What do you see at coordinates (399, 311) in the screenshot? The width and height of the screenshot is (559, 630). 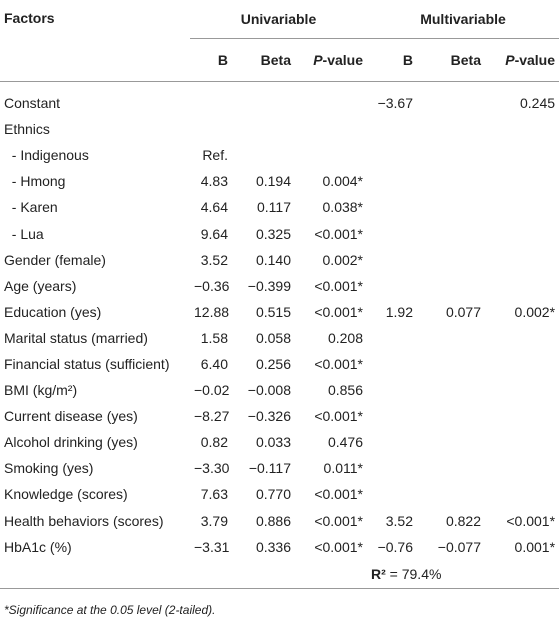 I see `cell: 1.92` at bounding box center [399, 311].